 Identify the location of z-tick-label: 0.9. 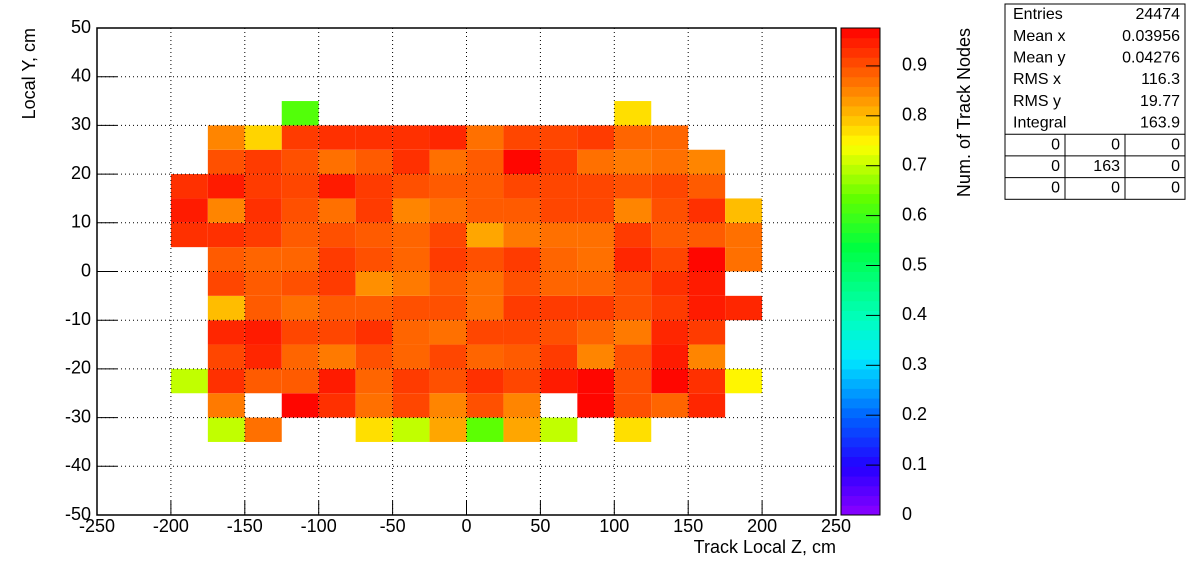
(914, 65).